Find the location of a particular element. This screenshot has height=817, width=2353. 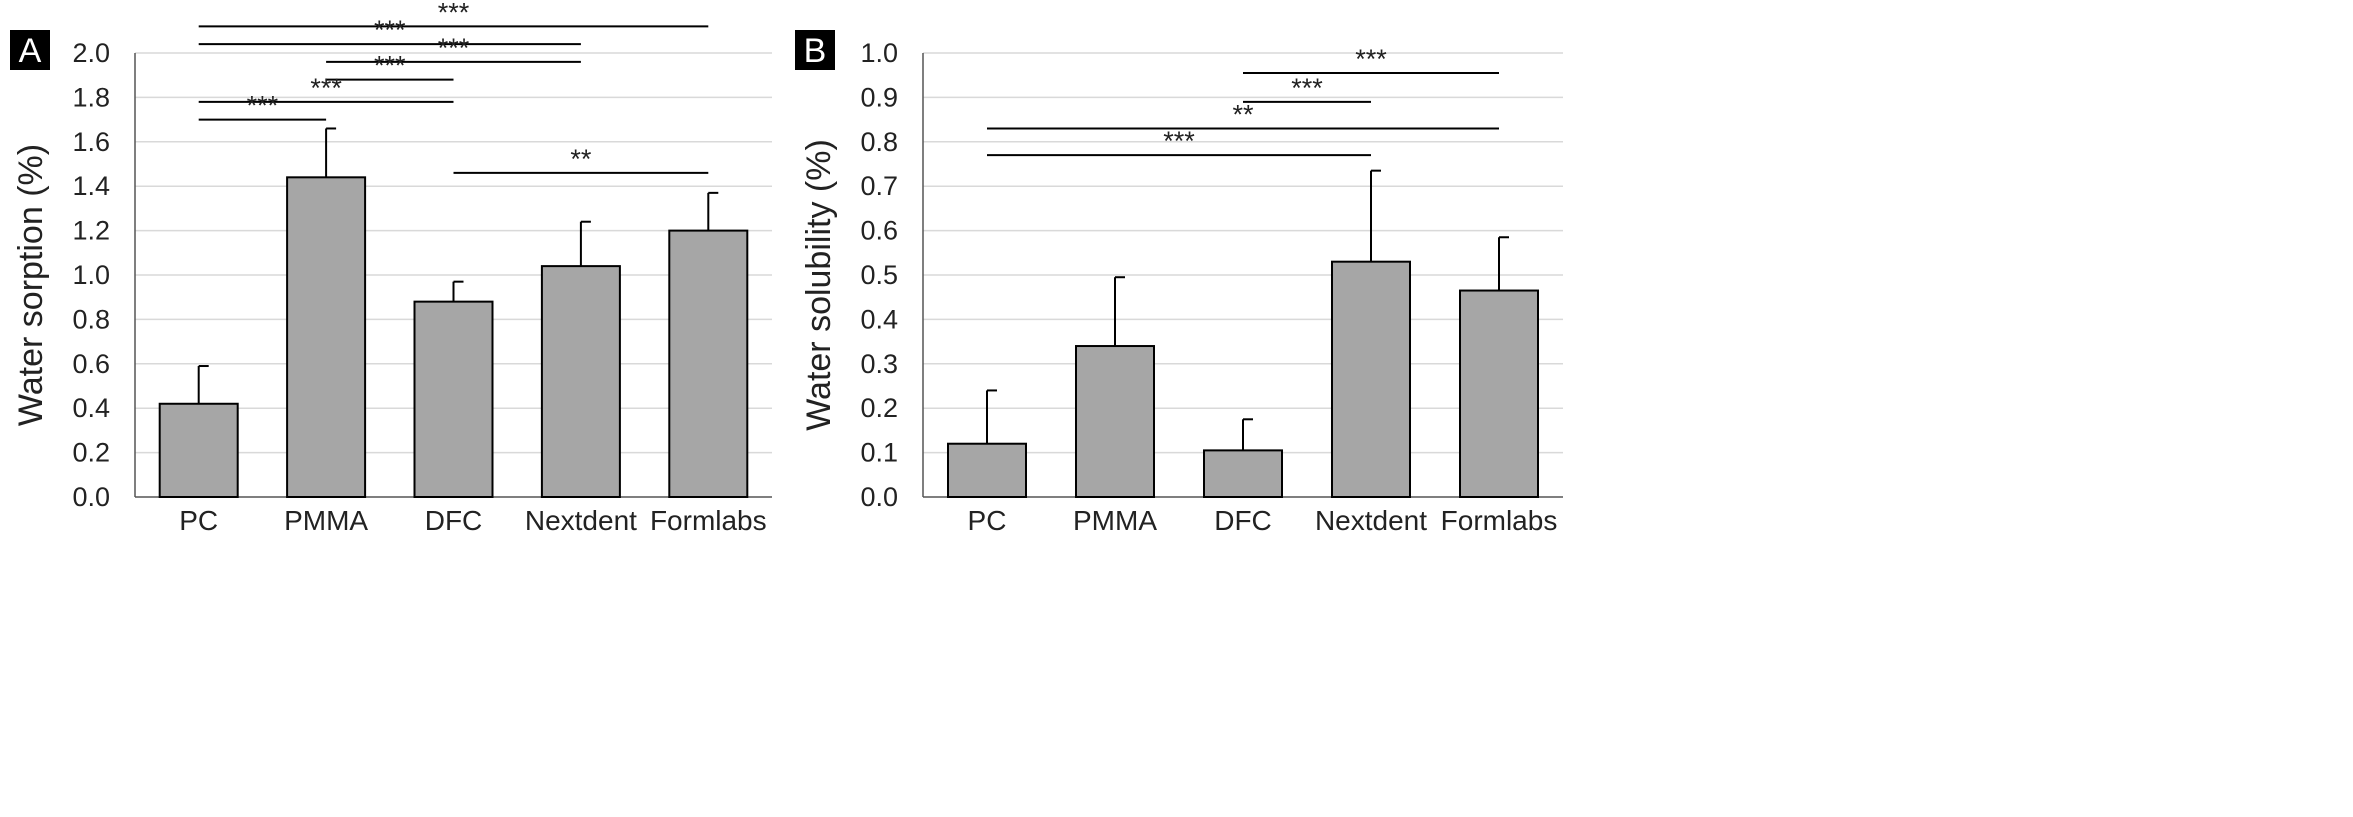

y-tick-label: 0.7 is located at coordinates (879, 186).